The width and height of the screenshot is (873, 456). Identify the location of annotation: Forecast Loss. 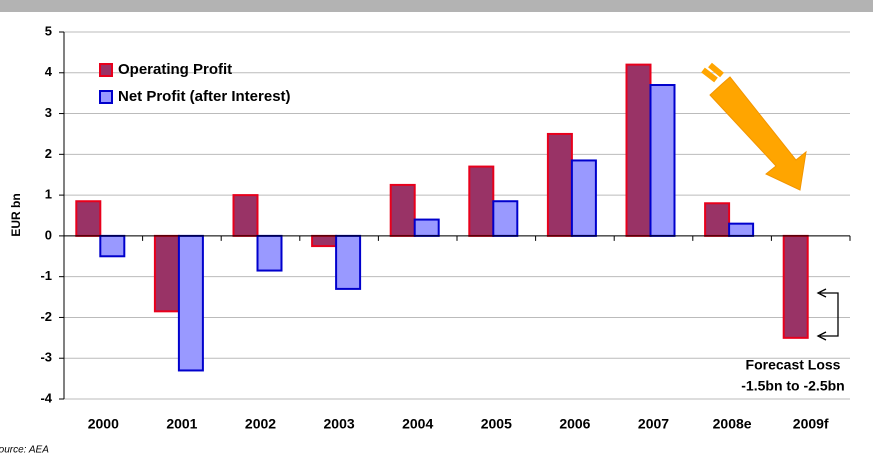
(793, 365).